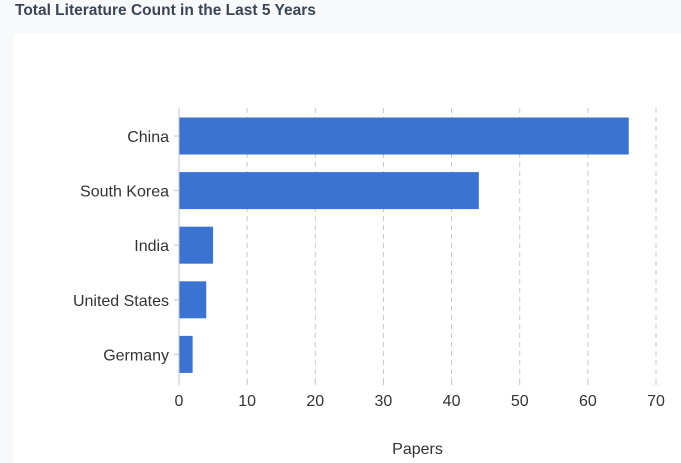 Image resolution: width=681 pixels, height=463 pixels. I want to click on x-tick-label: 10, so click(247, 401).